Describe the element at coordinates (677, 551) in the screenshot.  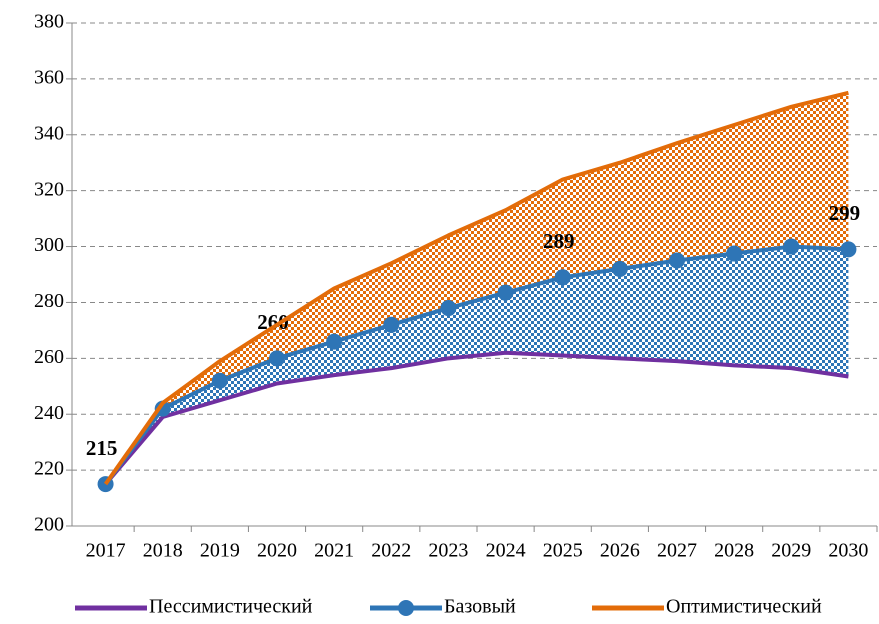
I see `x-tick-label: 2027` at that location.